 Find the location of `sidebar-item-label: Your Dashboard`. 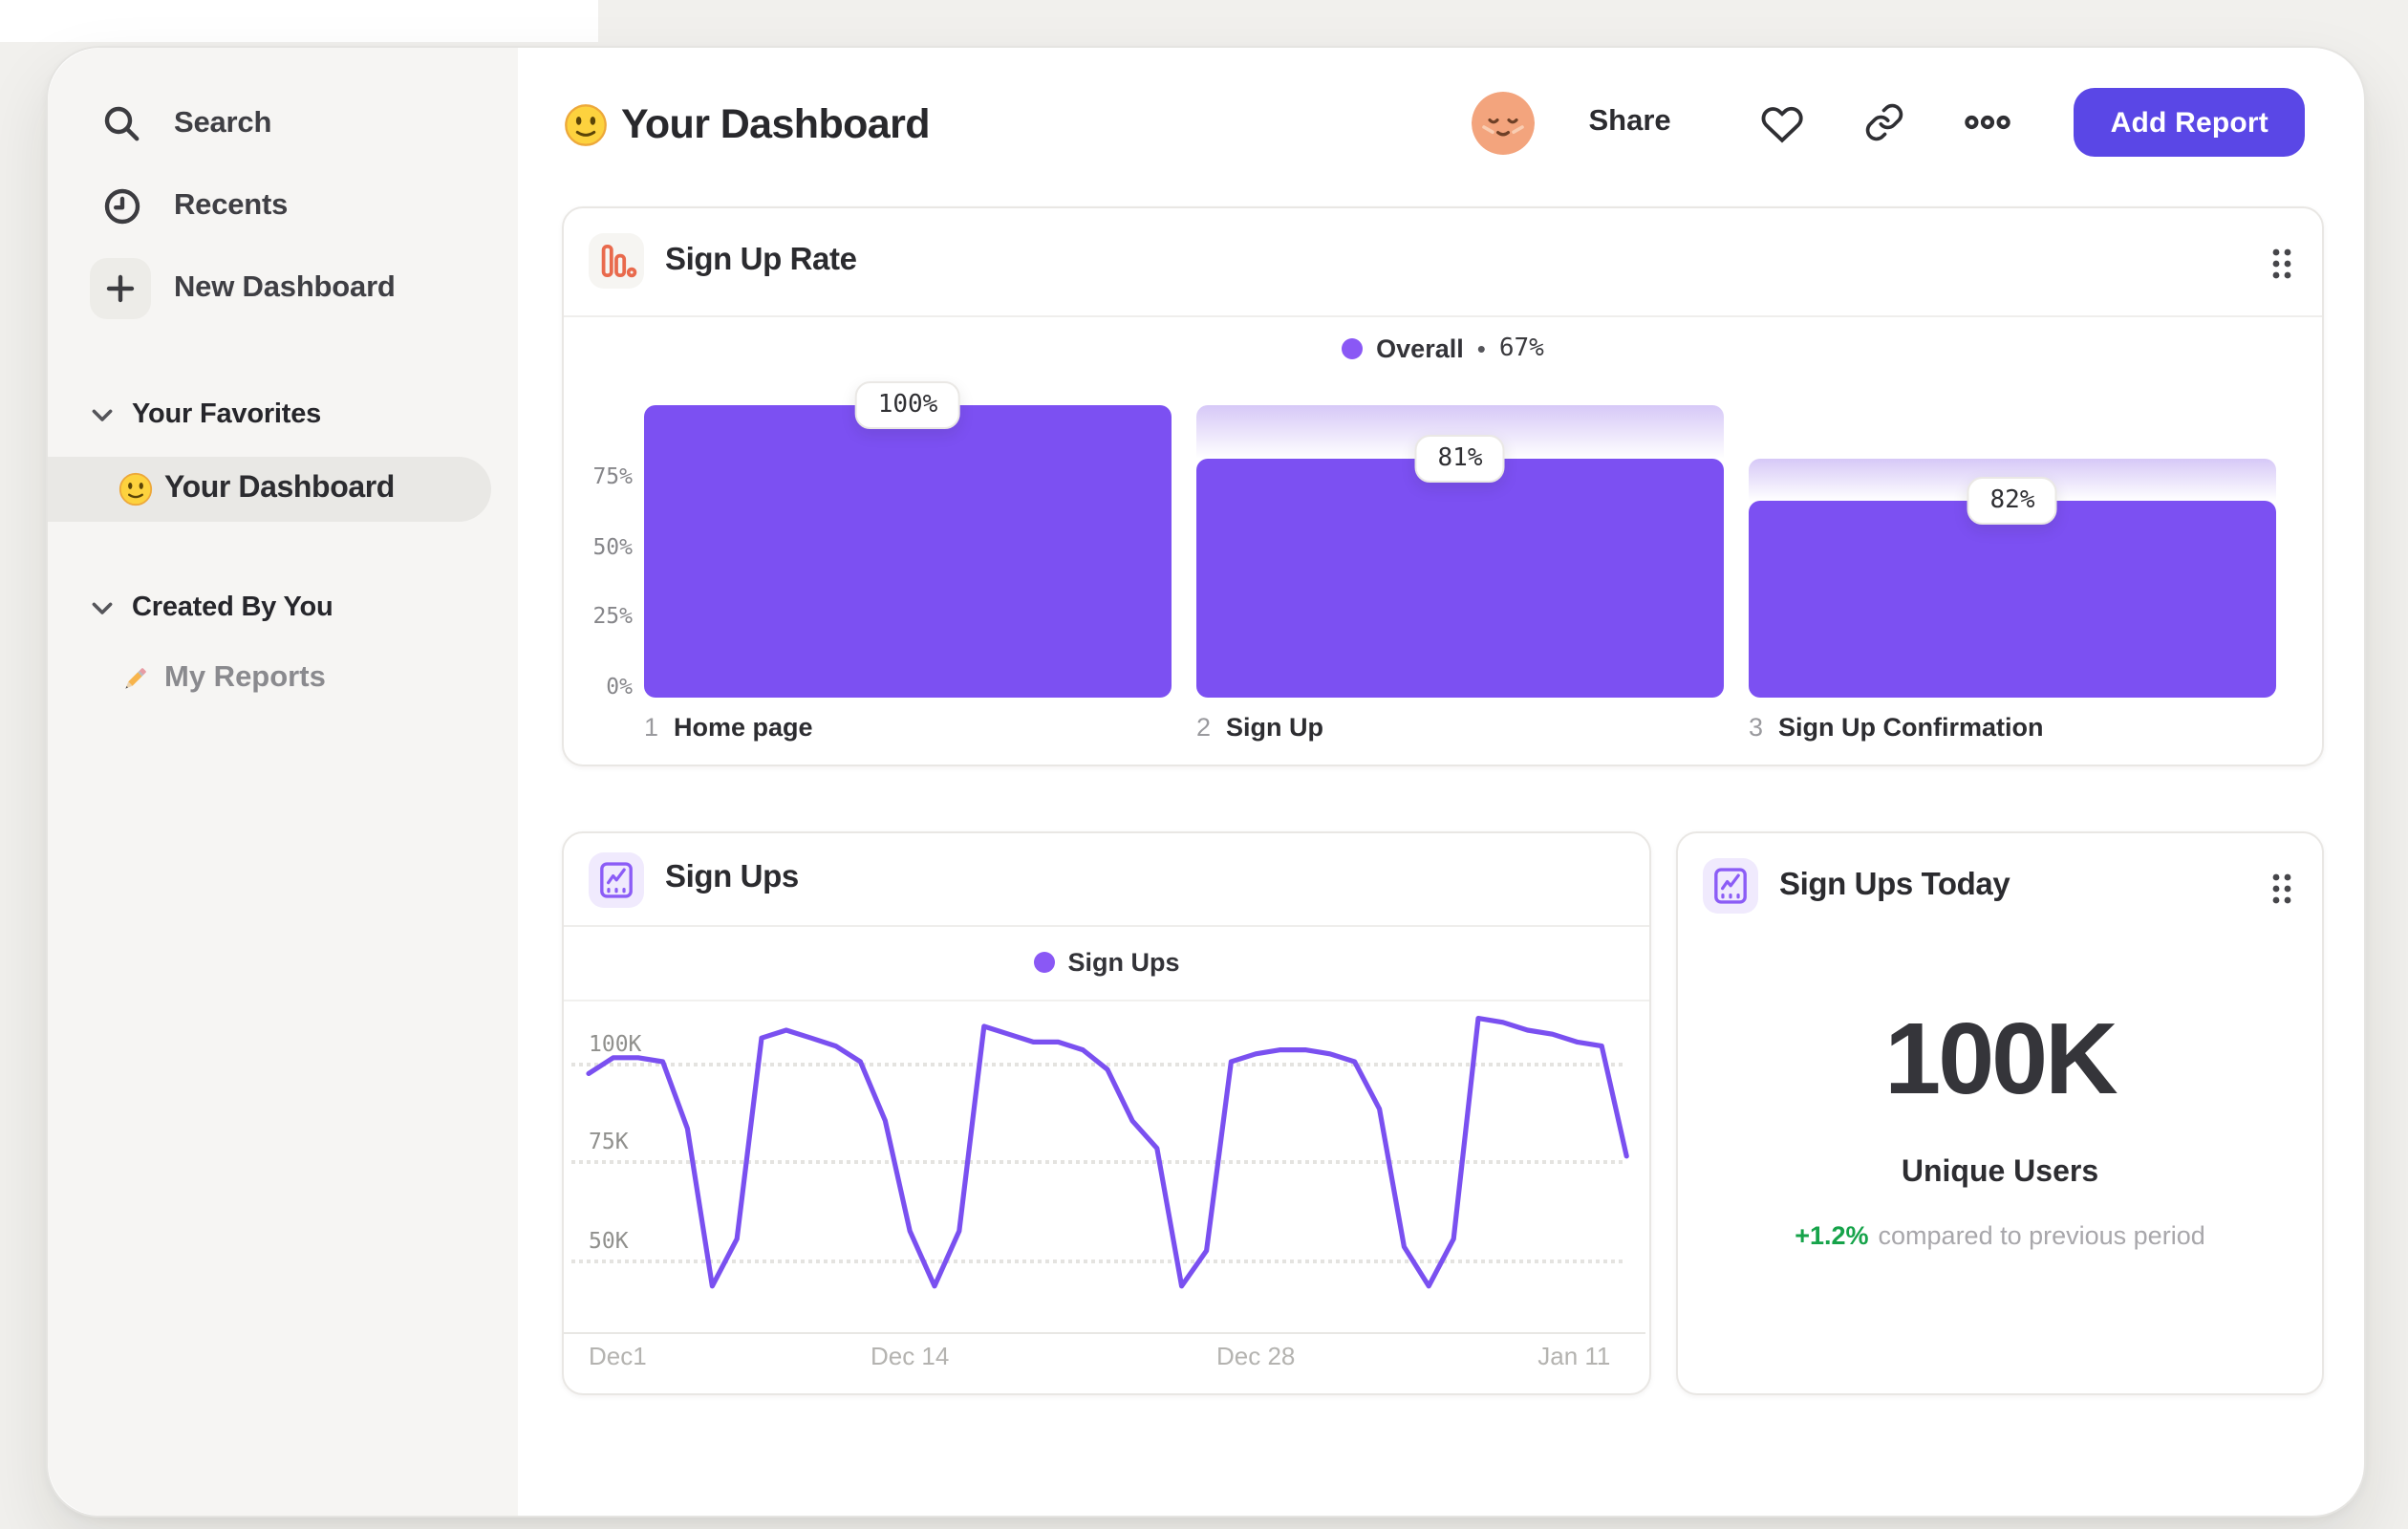

sidebar-item-label: Your Dashboard is located at coordinates (279, 488).